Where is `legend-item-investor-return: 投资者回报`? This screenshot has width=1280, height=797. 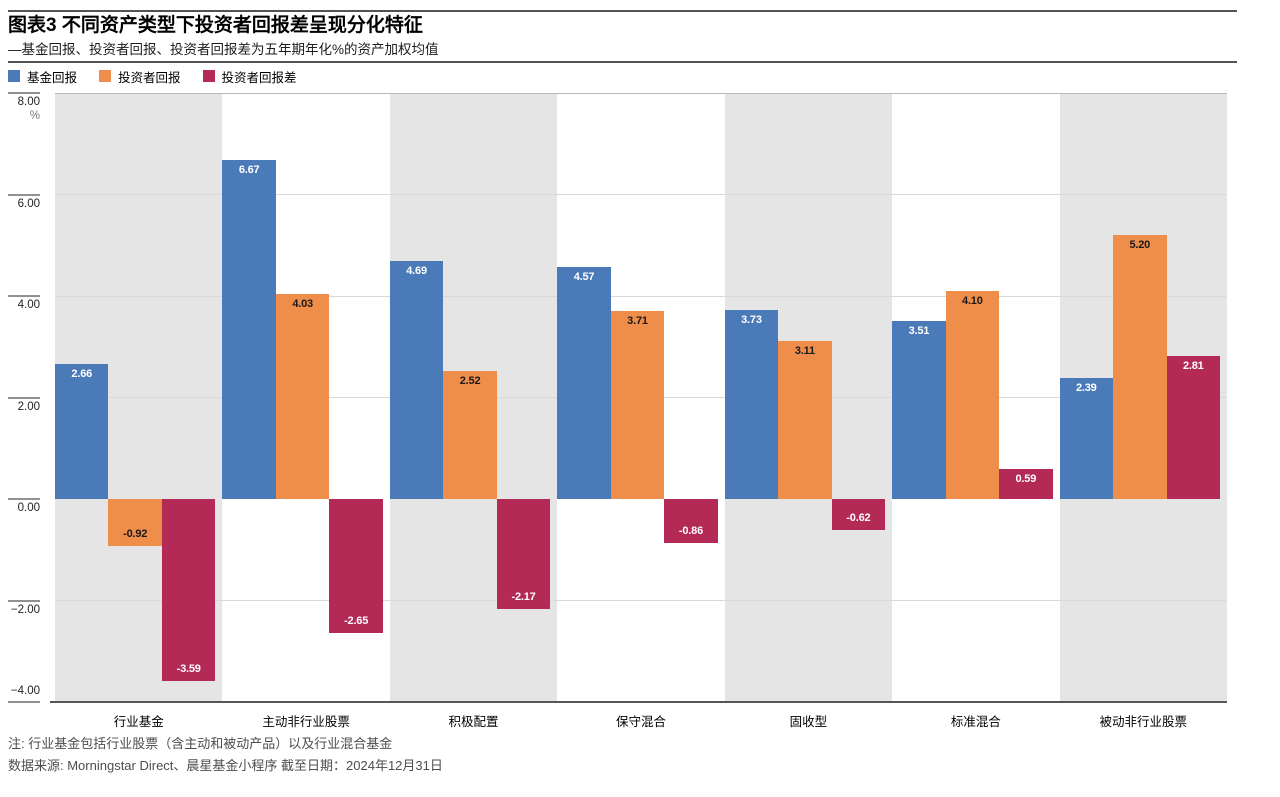 legend-item-investor-return: 投资者回报 is located at coordinates (140, 76).